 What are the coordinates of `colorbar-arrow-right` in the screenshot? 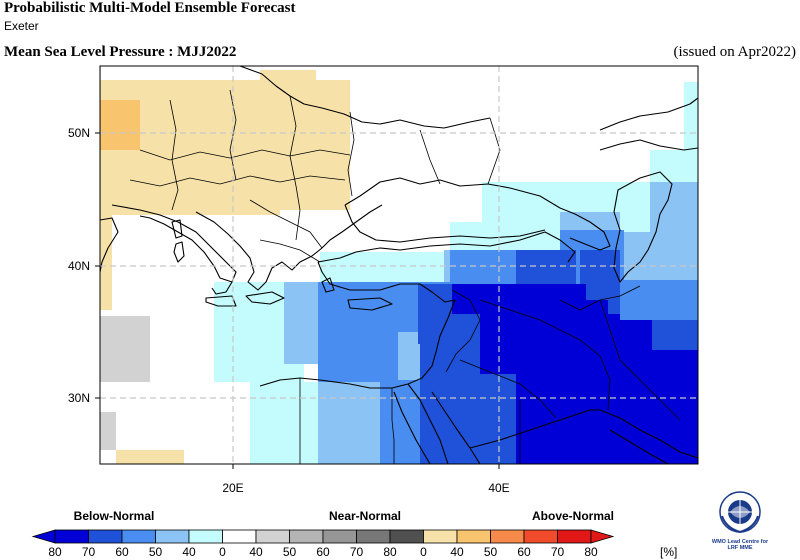 It's located at (602, 536).